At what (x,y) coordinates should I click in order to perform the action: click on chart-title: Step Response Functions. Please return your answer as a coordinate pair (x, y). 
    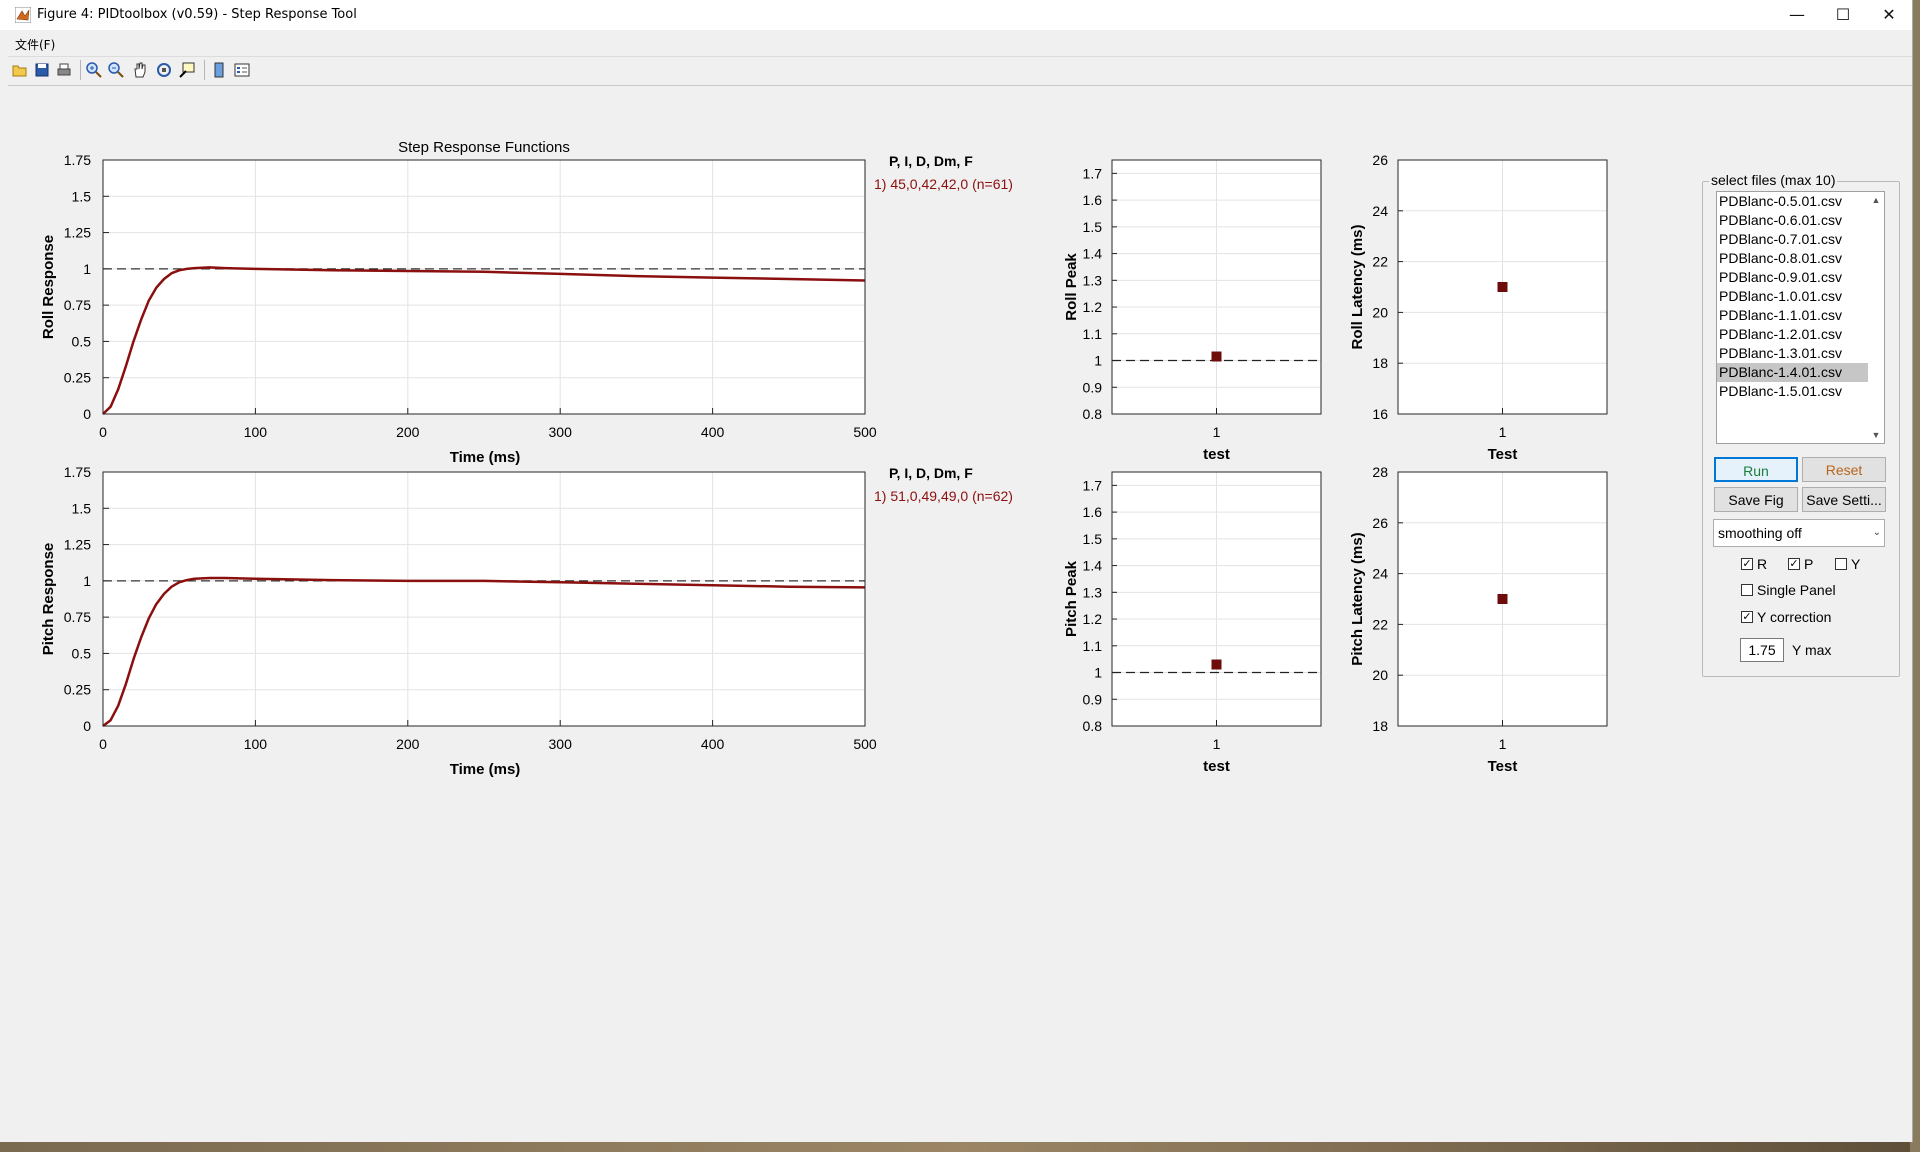
    Looking at the image, I should click on (484, 147).